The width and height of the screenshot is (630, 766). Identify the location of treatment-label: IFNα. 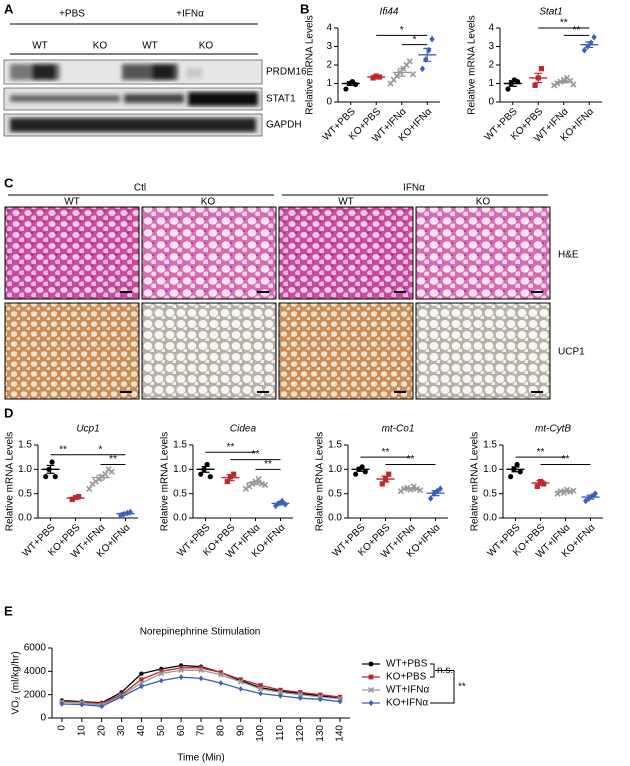
(414, 188).